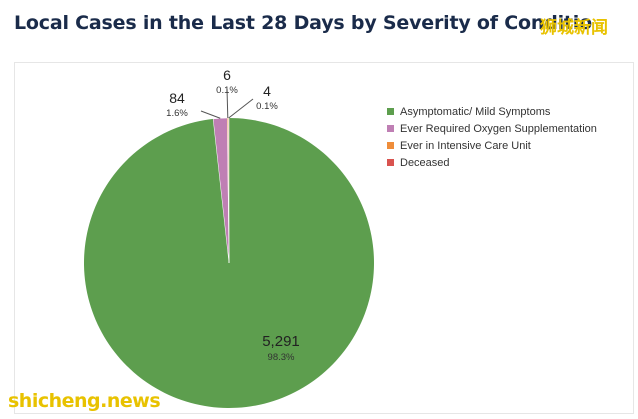 This screenshot has height=419, width=638. Describe the element at coordinates (267, 91) in the screenshot. I see `value-label-deceased: 4` at that location.